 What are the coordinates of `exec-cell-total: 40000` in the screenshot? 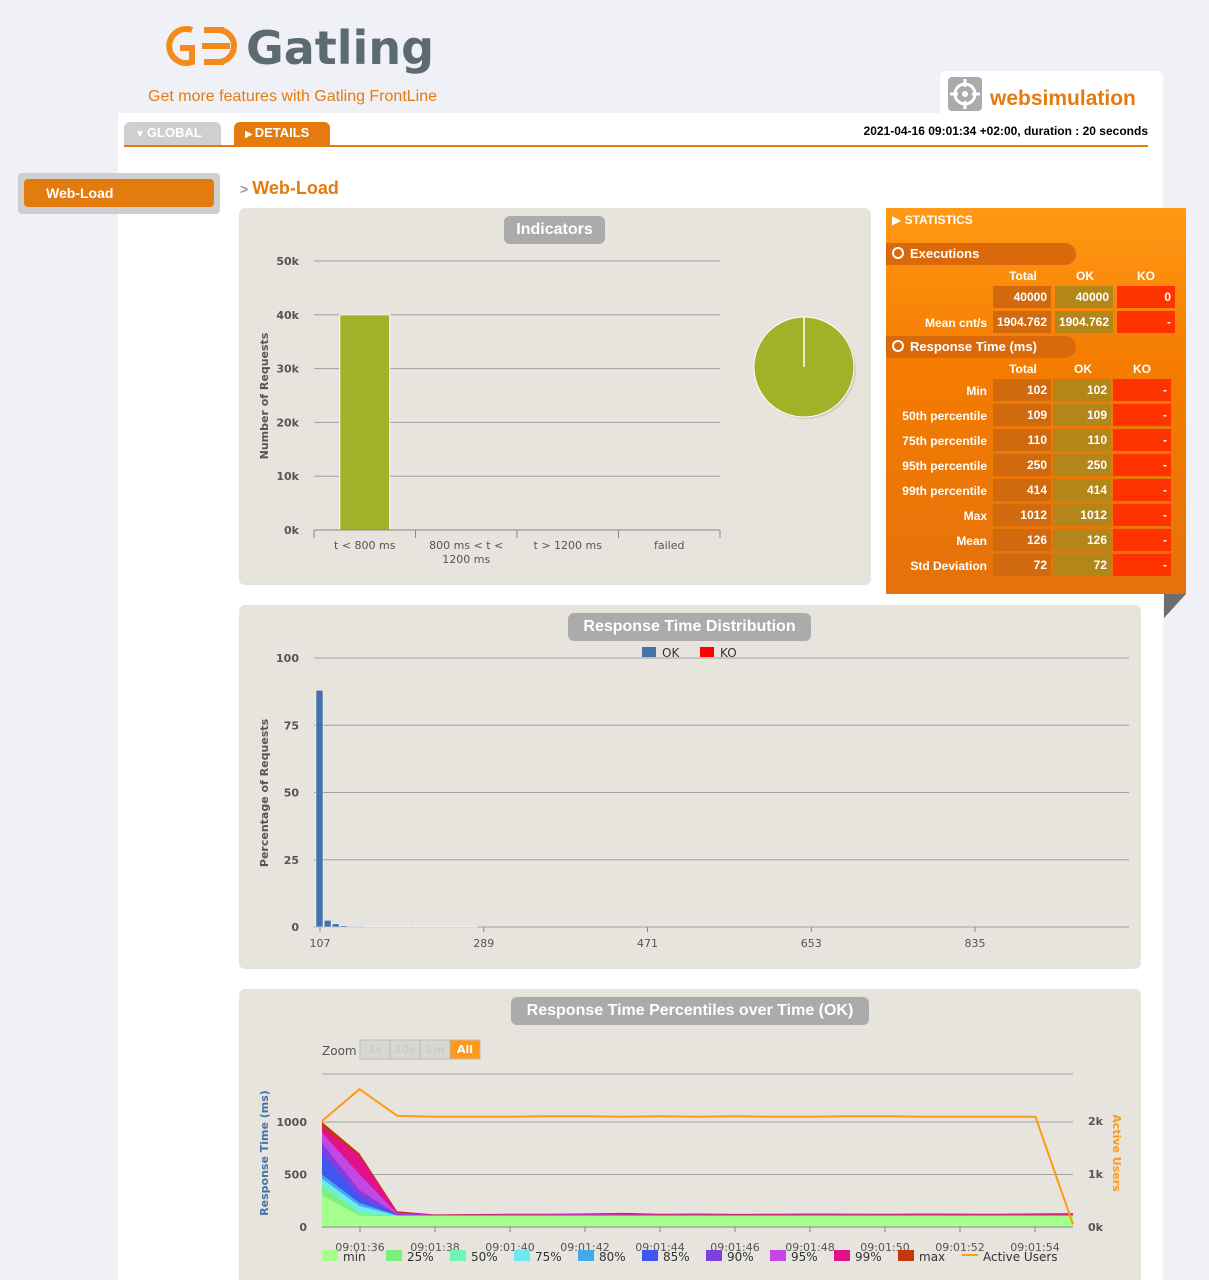 It's located at (1022, 297).